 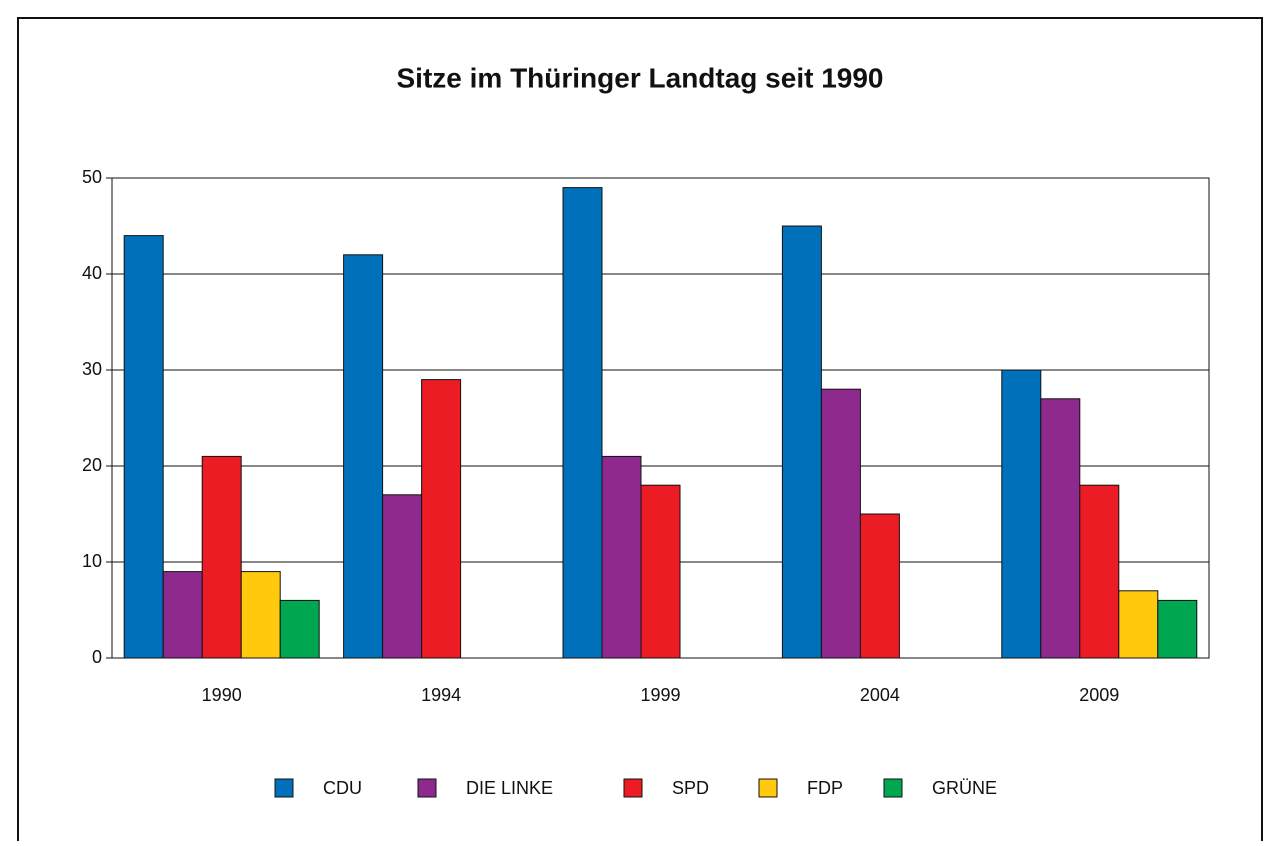 I want to click on chart-title: Sitze im Thüringer Landtag seit 1990, so click(x=639, y=77).